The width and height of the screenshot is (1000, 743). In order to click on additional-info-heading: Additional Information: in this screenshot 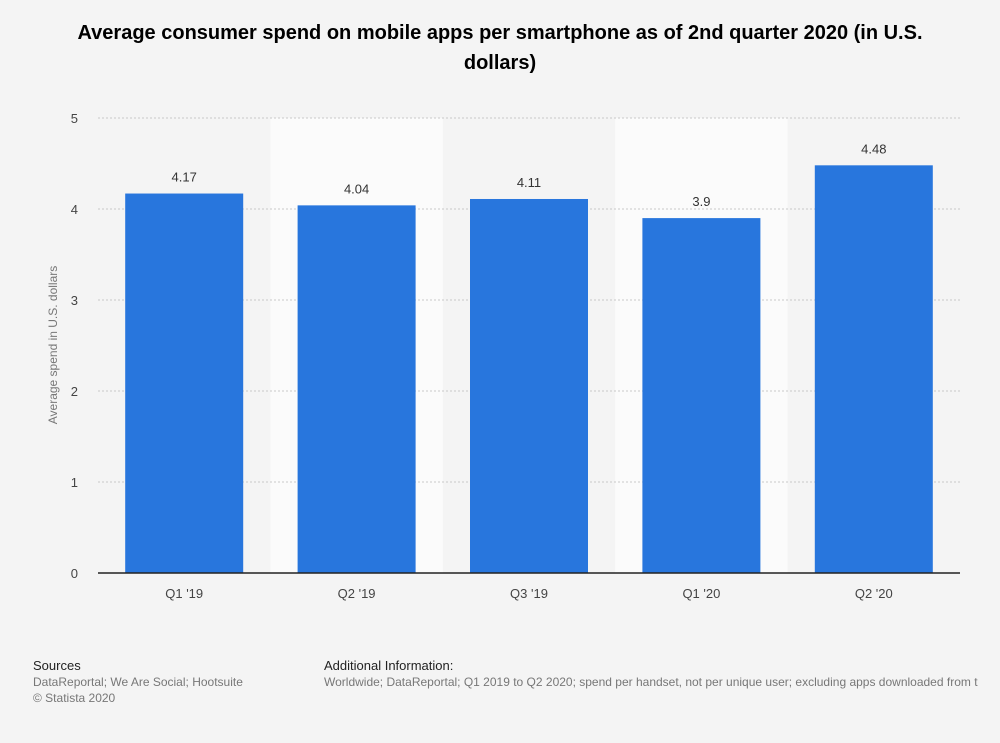, I will do `click(389, 665)`.